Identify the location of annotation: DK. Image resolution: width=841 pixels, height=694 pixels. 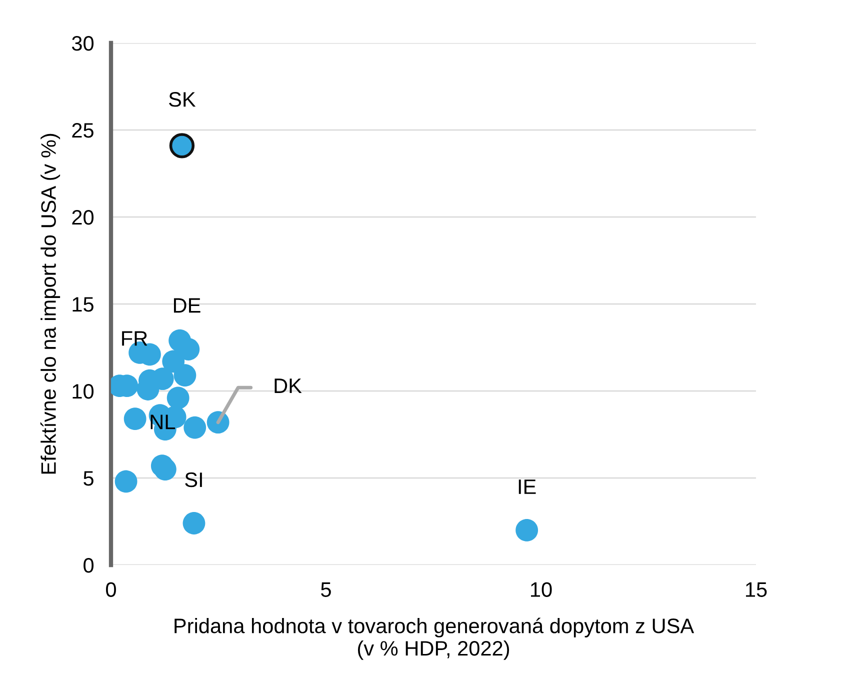
(288, 385).